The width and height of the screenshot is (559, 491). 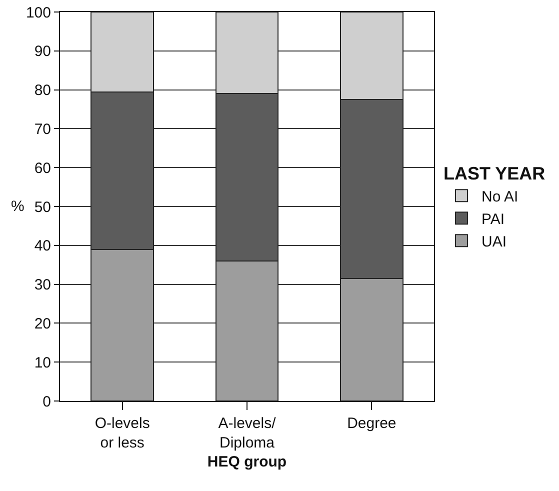 I want to click on y-tick-label: 20, so click(x=42, y=323).